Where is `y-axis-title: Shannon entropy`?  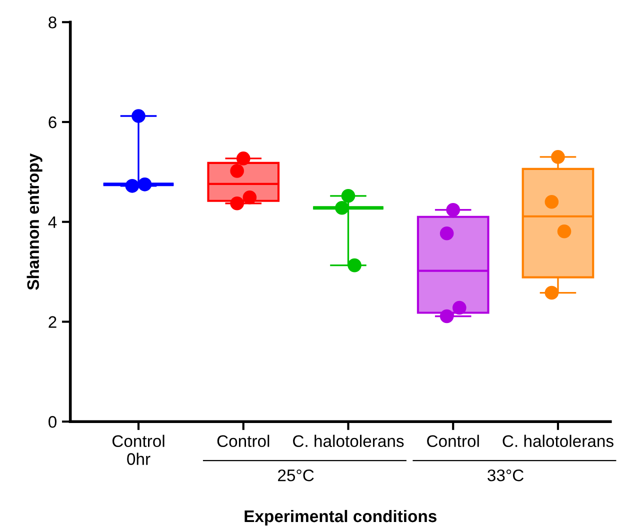 y-axis-title: Shannon entropy is located at coordinates (34, 221).